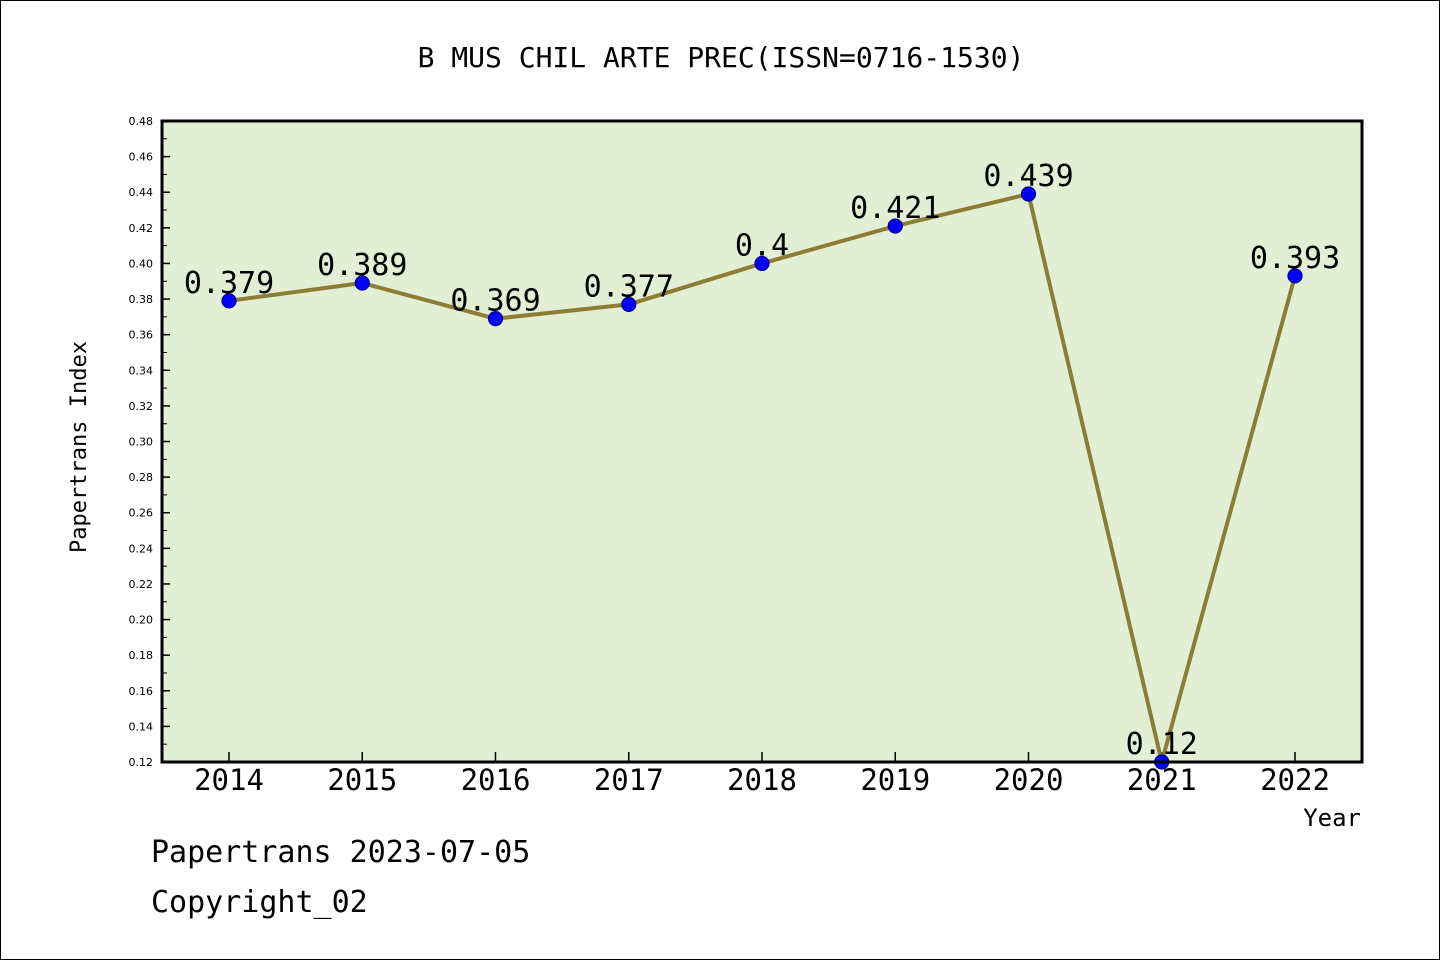  What do you see at coordinates (141, 228) in the screenshot?
I see `y-tick-label: 0.42` at bounding box center [141, 228].